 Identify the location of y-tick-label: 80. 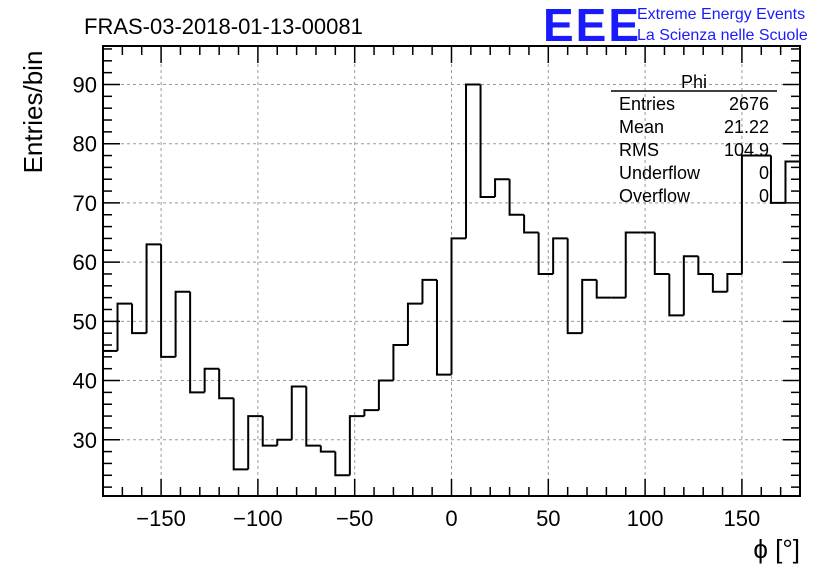
(85, 144).